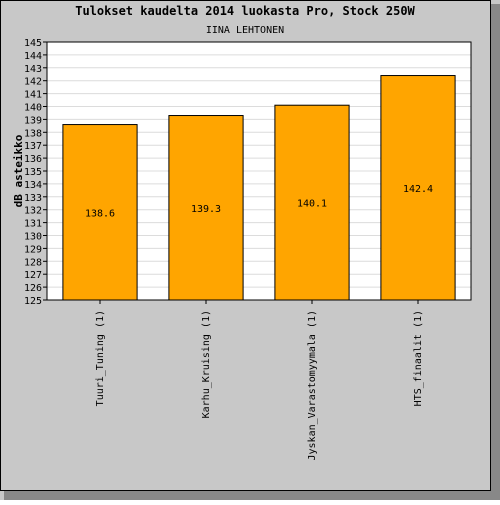 This screenshot has height=505, width=500. I want to click on x-tick-label: Jyskan_Varastomyymala (1), so click(312, 385).